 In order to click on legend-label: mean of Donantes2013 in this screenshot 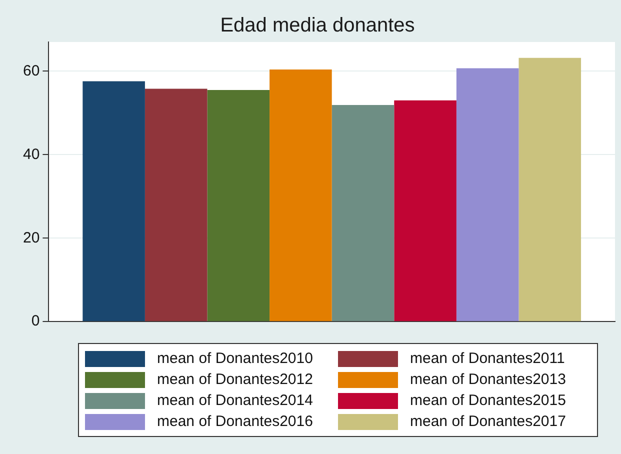, I will do `click(488, 379)`.